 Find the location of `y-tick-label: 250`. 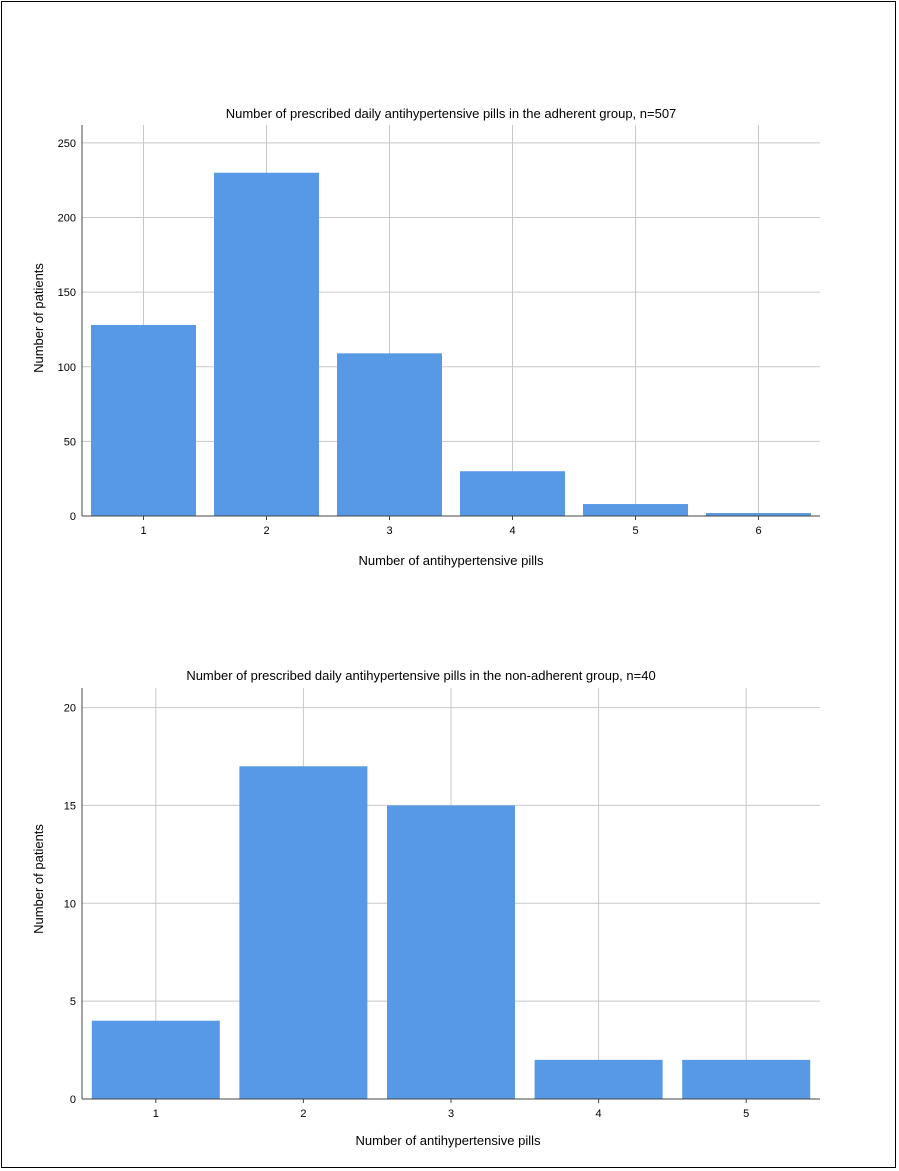

y-tick-label: 250 is located at coordinates (67, 144).